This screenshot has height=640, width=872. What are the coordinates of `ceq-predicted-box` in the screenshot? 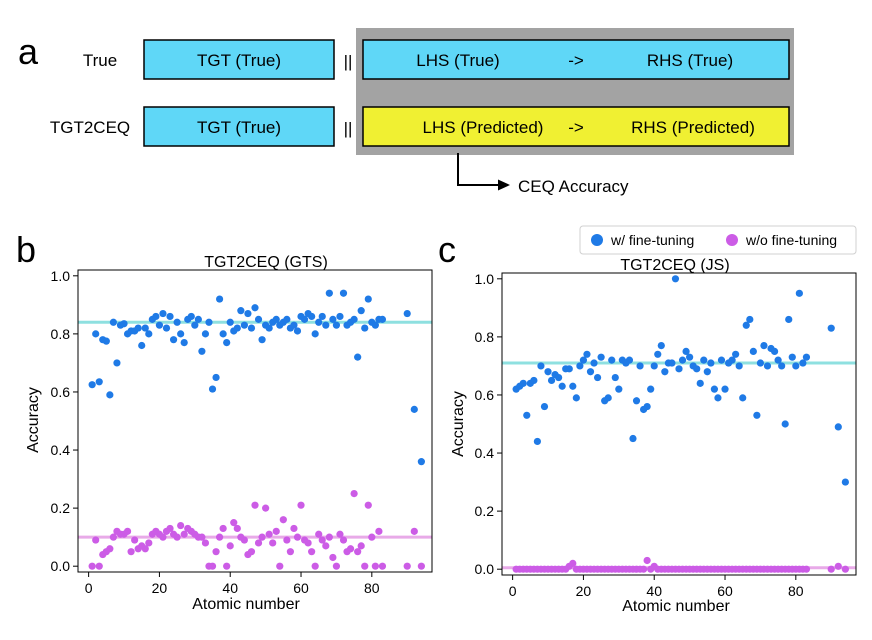 It's located at (576, 126).